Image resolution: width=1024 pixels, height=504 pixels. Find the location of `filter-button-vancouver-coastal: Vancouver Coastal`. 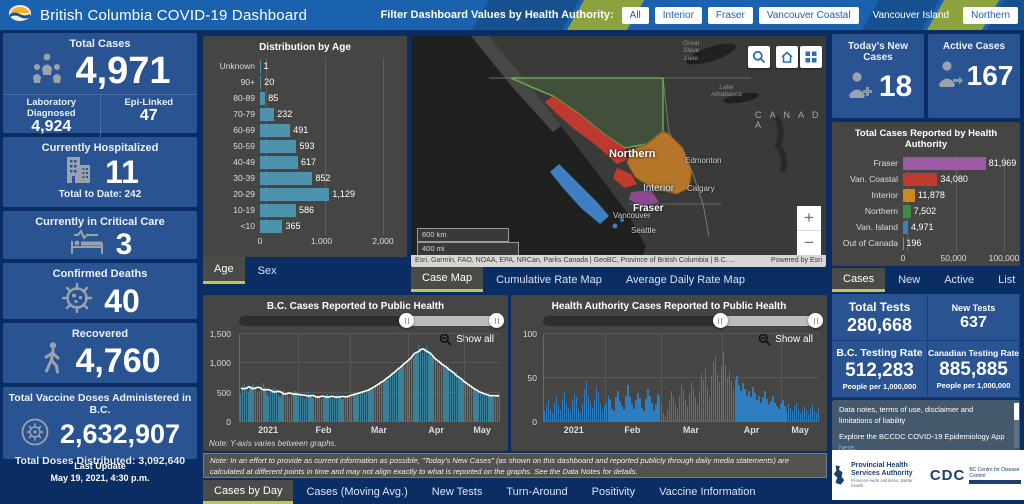

filter-button-vancouver-coastal: Vancouver Coastal is located at coordinates (808, 15).